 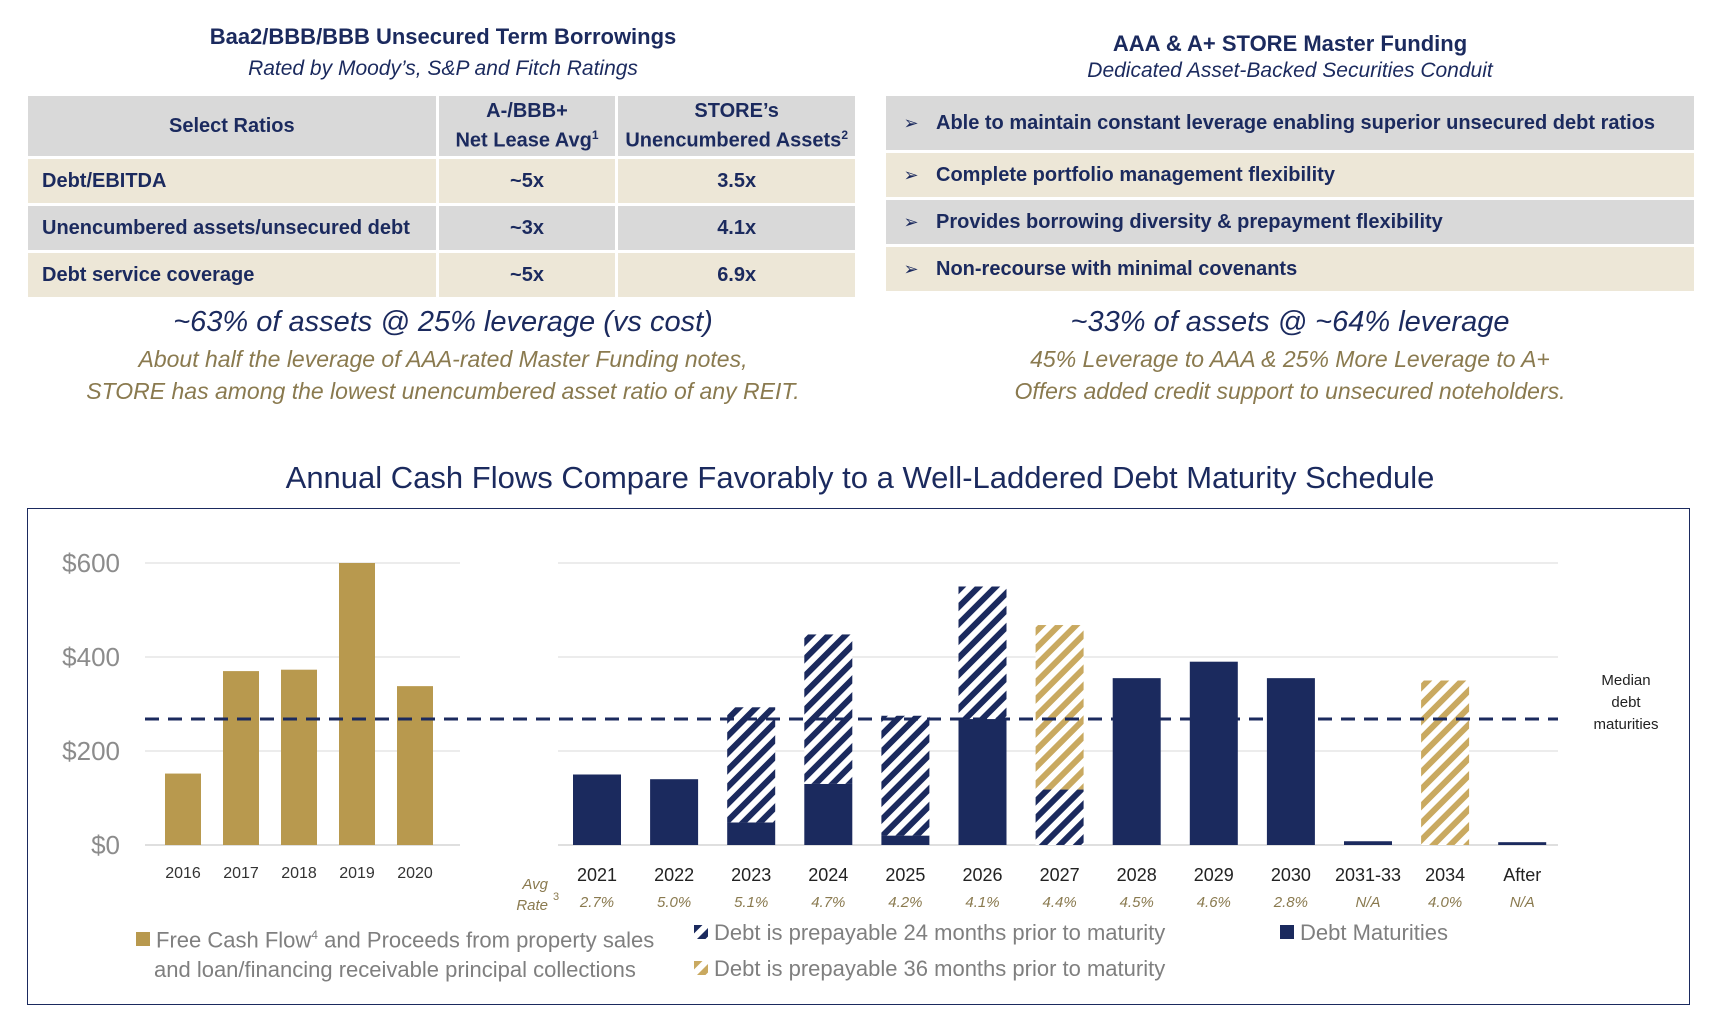 I want to click on avg-rate-row-label: Rate, so click(x=532, y=905).